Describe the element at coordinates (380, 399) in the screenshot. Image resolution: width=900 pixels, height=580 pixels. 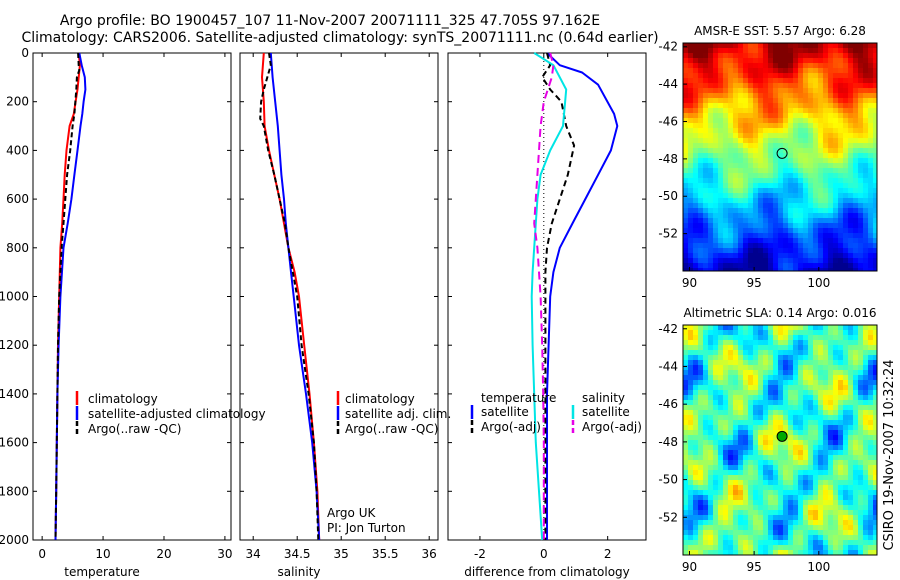
I see `legend-label-climatology: climatology` at that location.